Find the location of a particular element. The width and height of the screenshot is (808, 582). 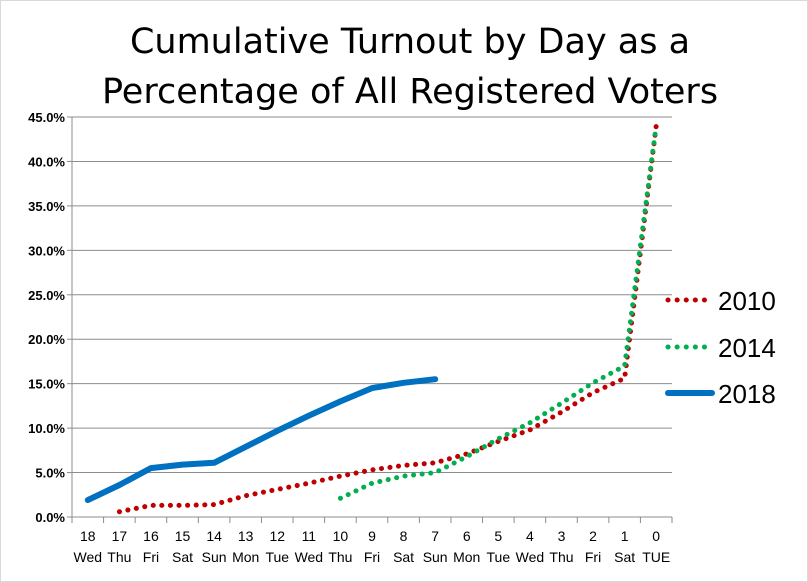

x-tick-label-day-count: 18 is located at coordinates (88, 536).